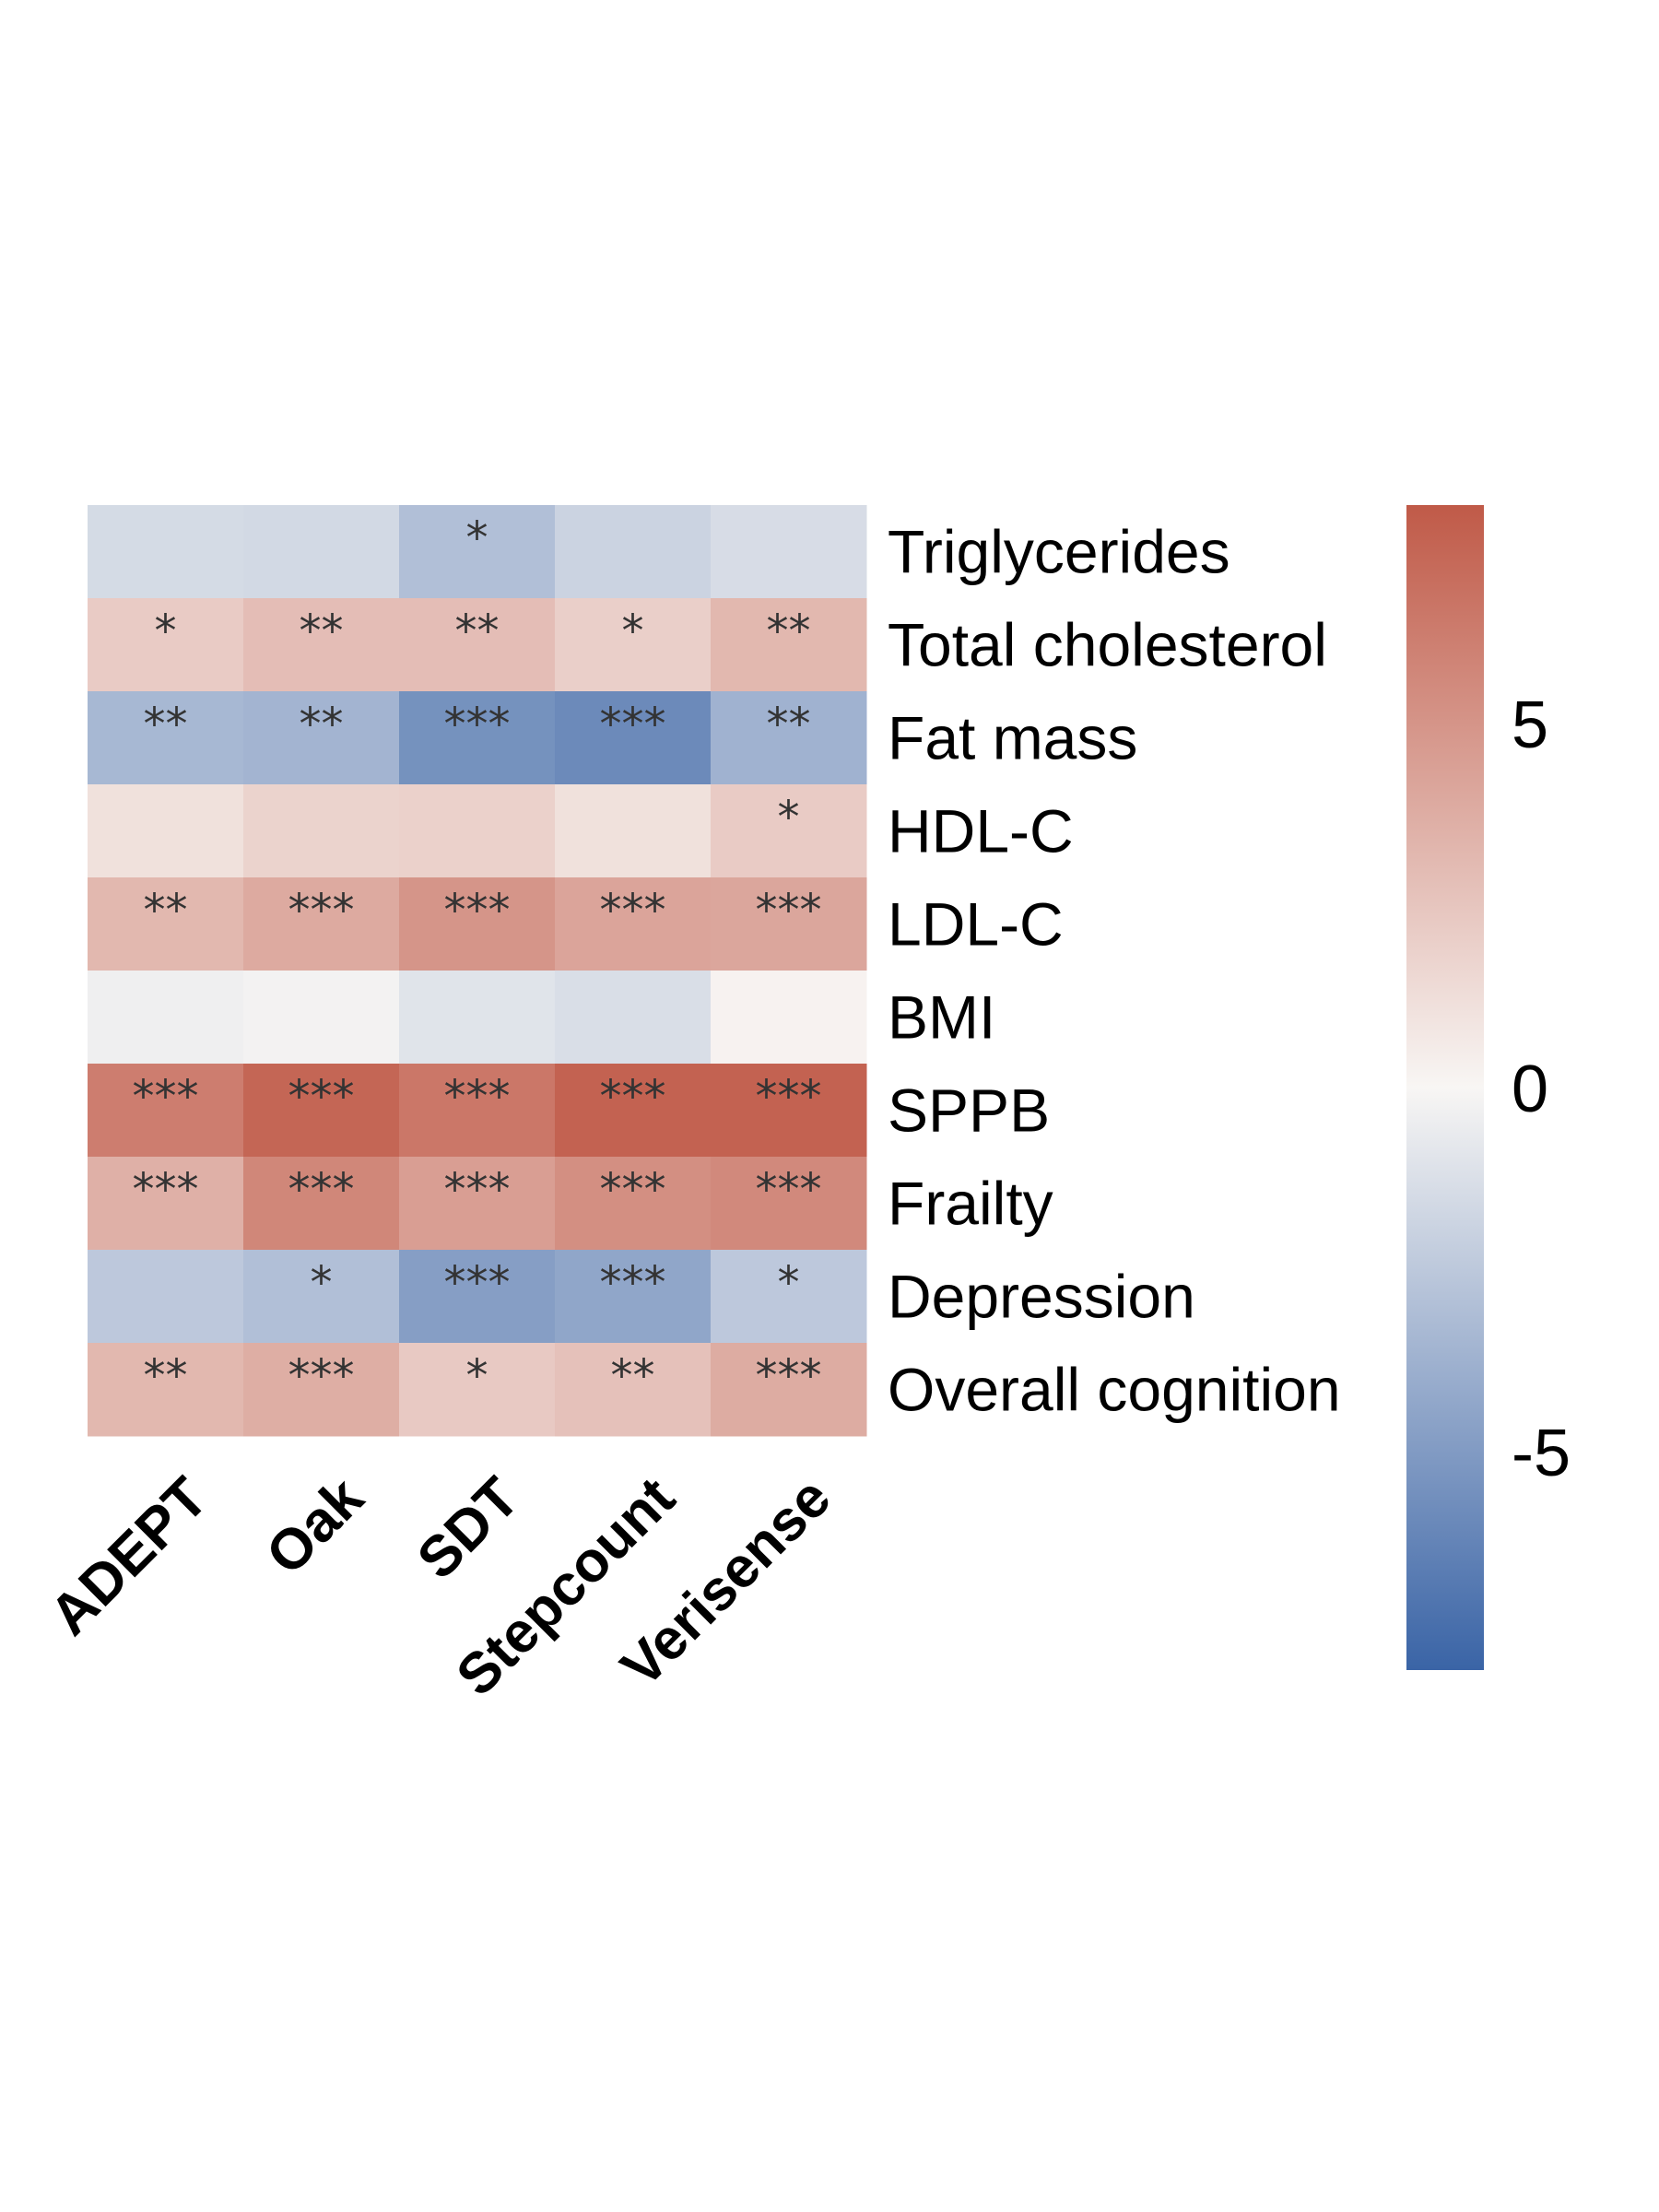  Describe the element at coordinates (1530, 1089) in the screenshot. I see `colorbar-tick-label: 0` at that location.